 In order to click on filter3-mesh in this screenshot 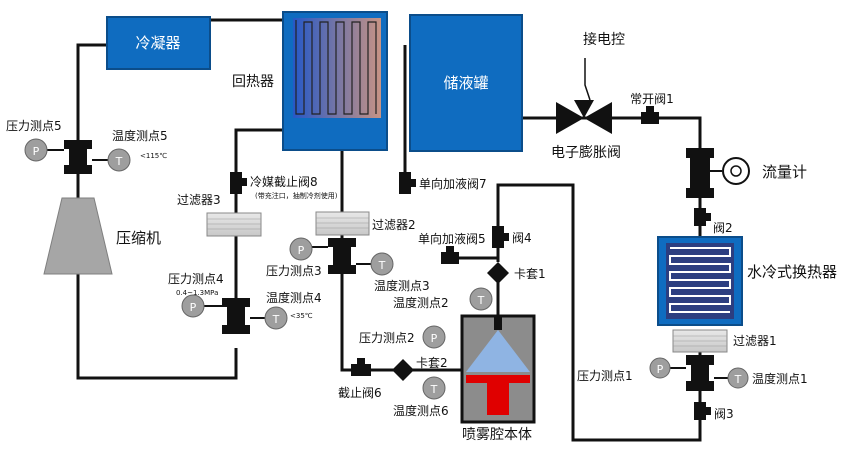, I will do `click(234, 224)`.